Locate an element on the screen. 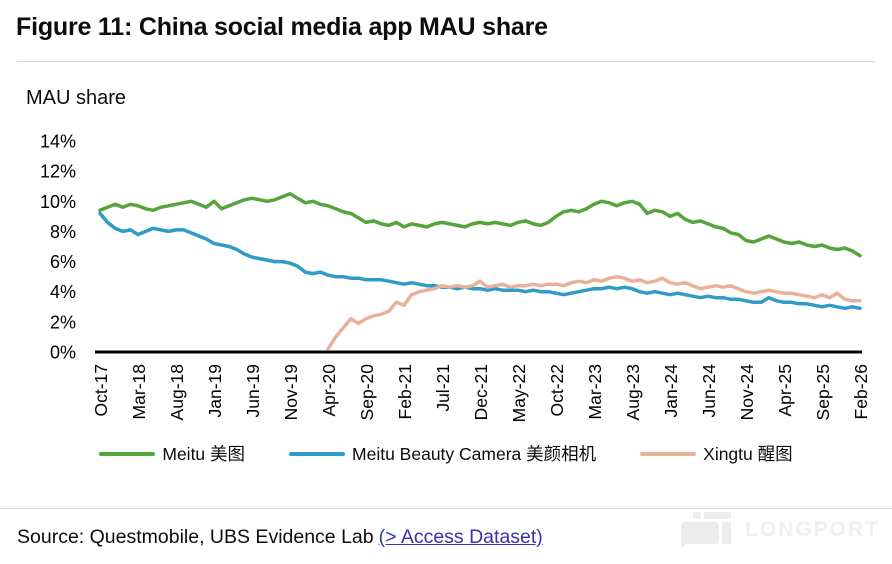 This screenshot has width=892, height=564. y-tick-label: 12% is located at coordinates (58, 172).